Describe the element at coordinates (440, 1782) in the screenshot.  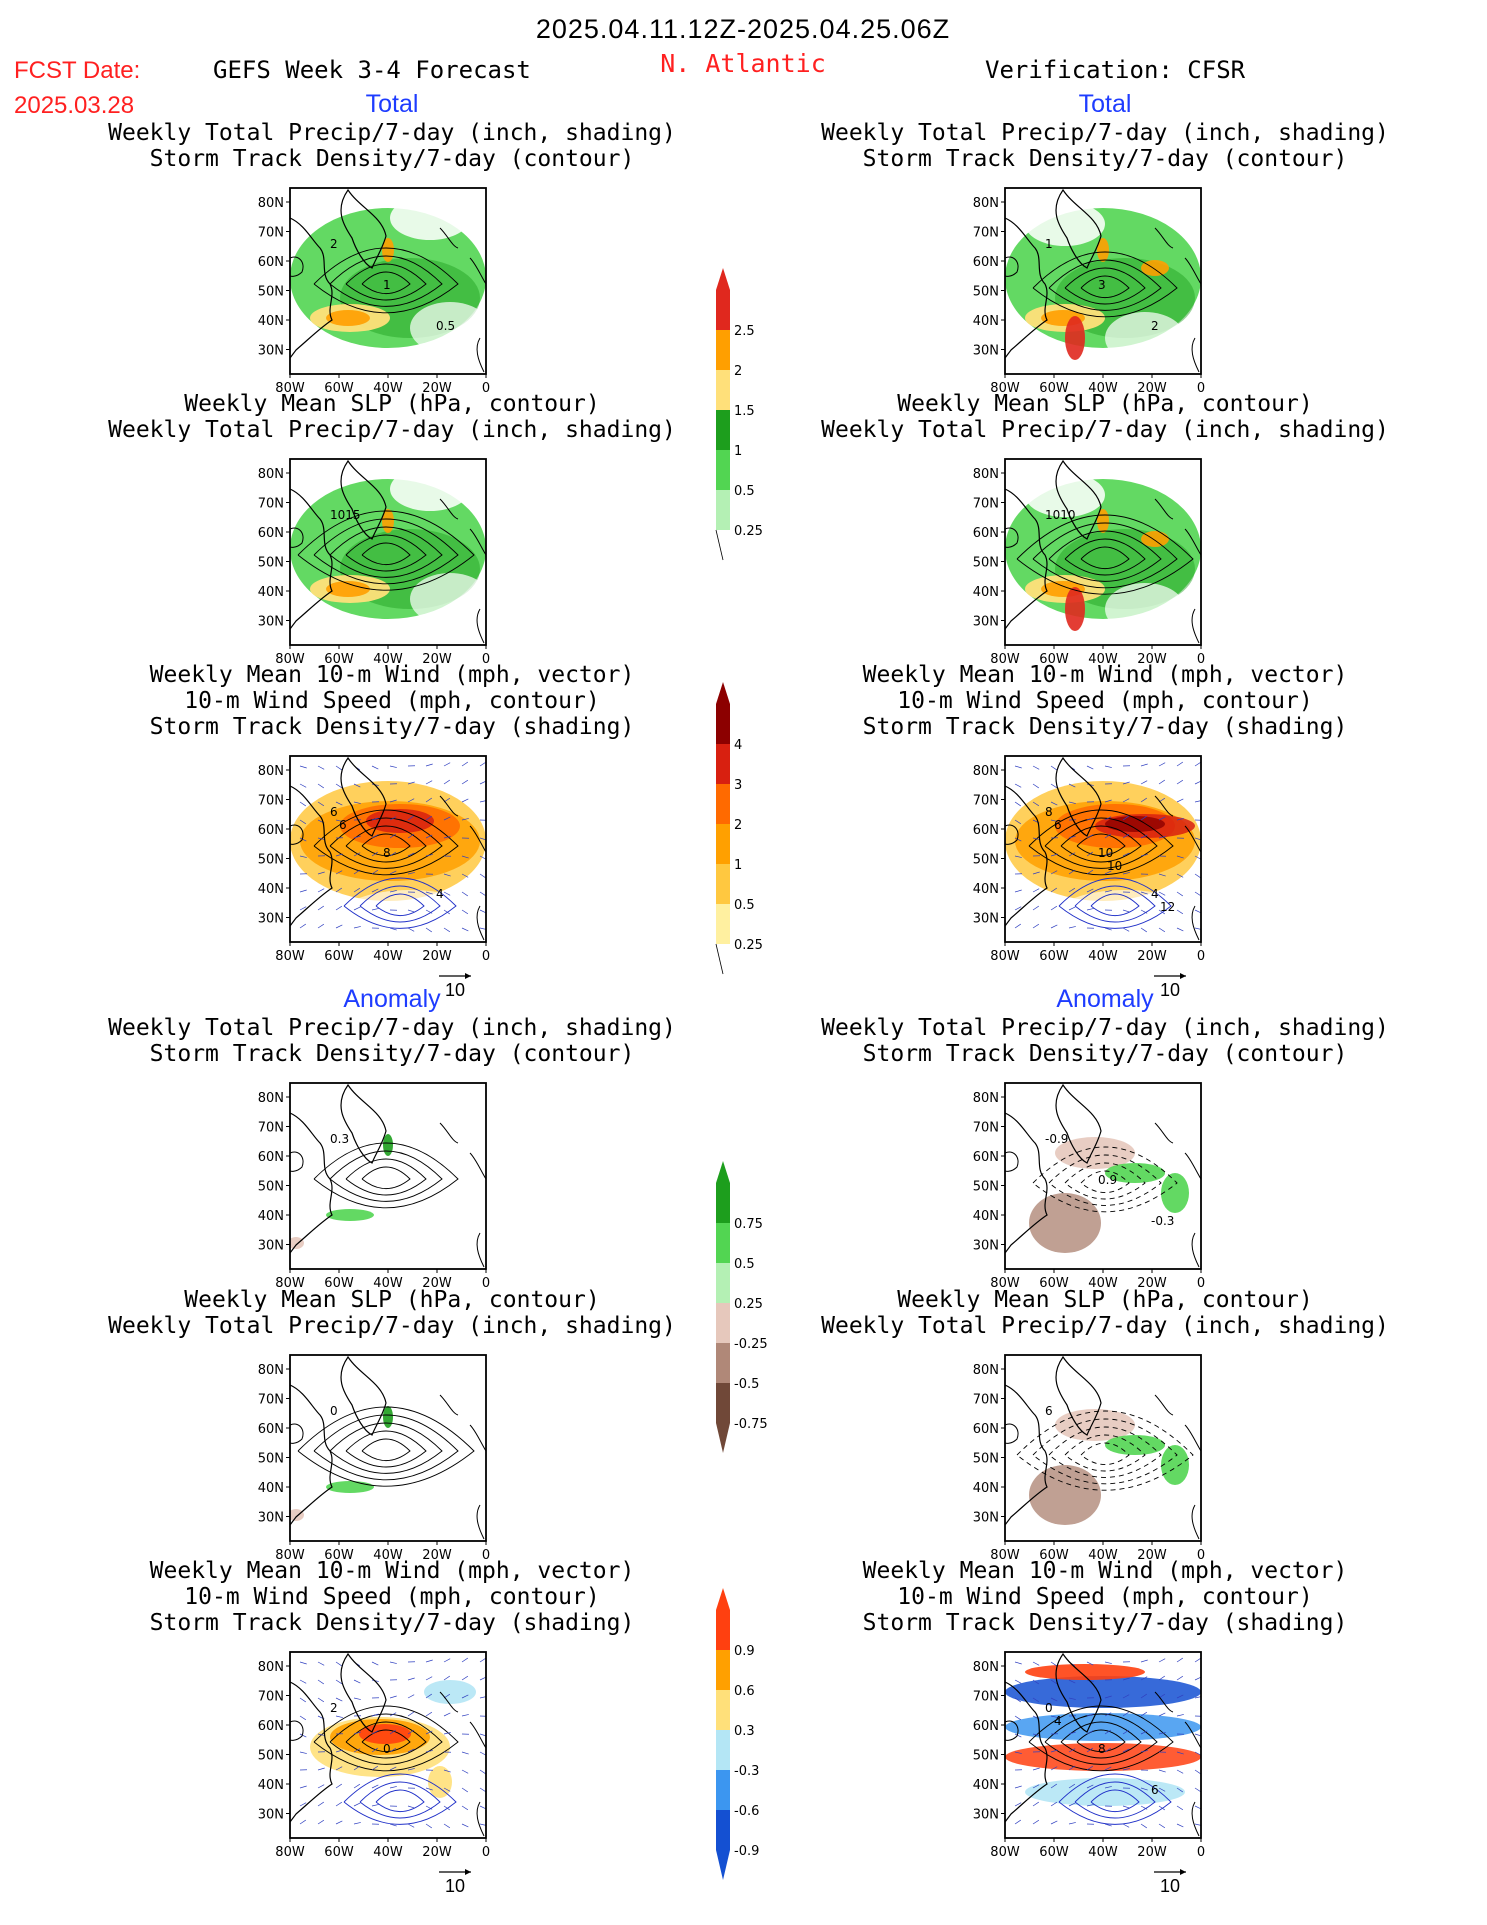
I see `track-anomaly-shading` at that location.